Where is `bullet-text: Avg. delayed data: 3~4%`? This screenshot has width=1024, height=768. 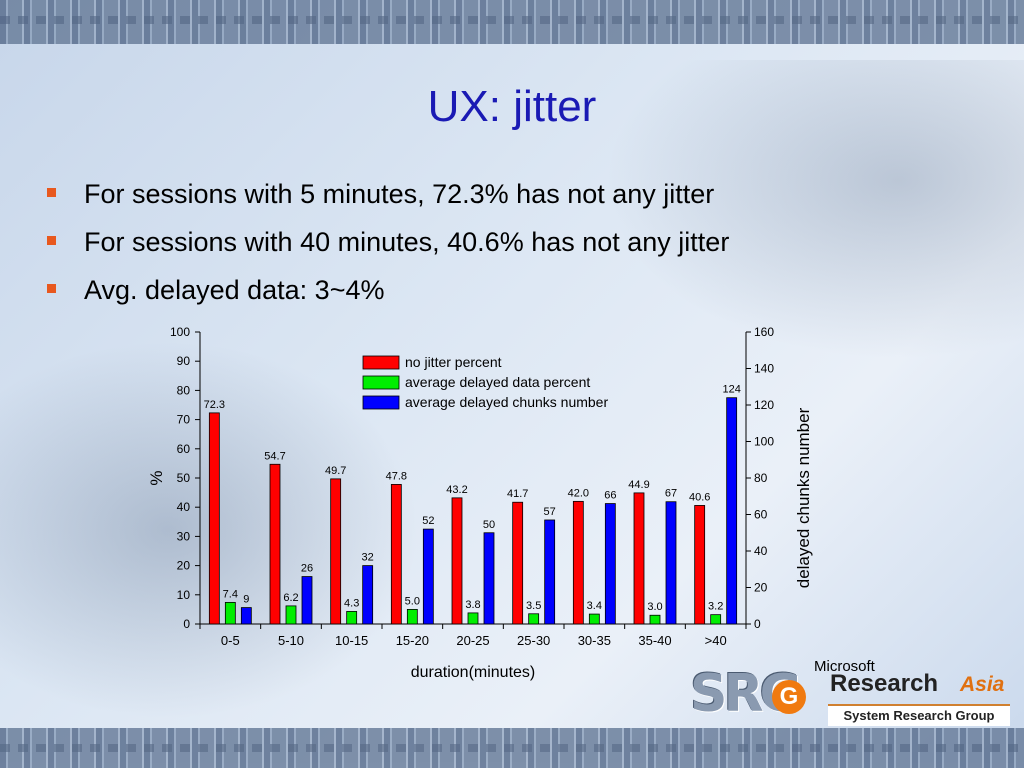
bullet-text: Avg. delayed data: 3~4% is located at coordinates (234, 290).